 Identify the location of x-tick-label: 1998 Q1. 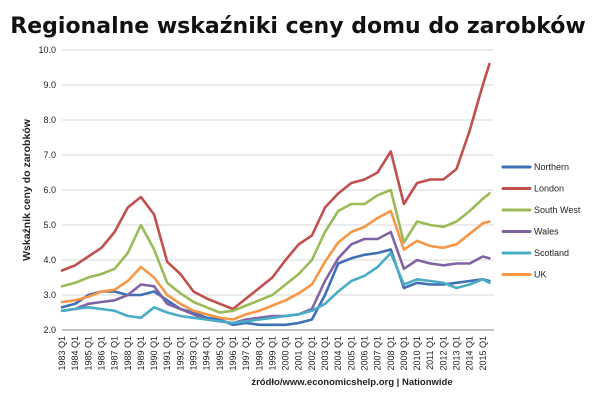
(259, 353).